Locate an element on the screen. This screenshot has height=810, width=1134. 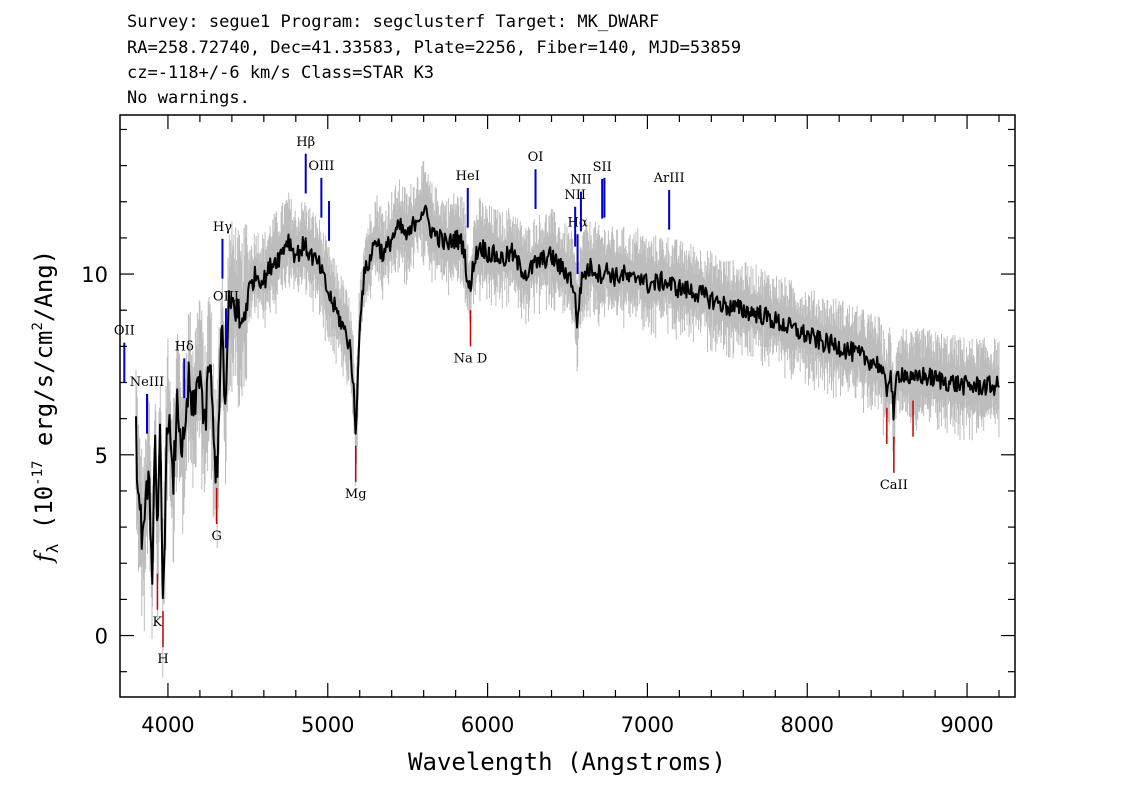
line-label: SII is located at coordinates (602, 167).